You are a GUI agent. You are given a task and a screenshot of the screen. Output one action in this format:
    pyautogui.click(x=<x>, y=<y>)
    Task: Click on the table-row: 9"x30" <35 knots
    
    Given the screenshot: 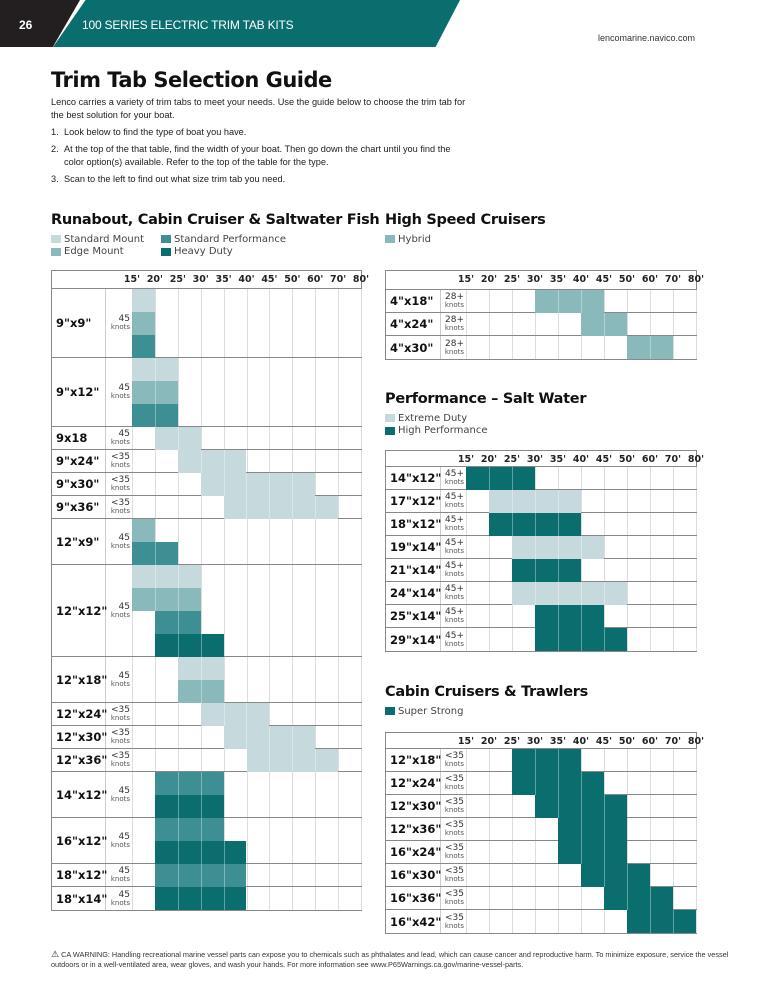 What is the action you would take?
    pyautogui.click(x=207, y=484)
    